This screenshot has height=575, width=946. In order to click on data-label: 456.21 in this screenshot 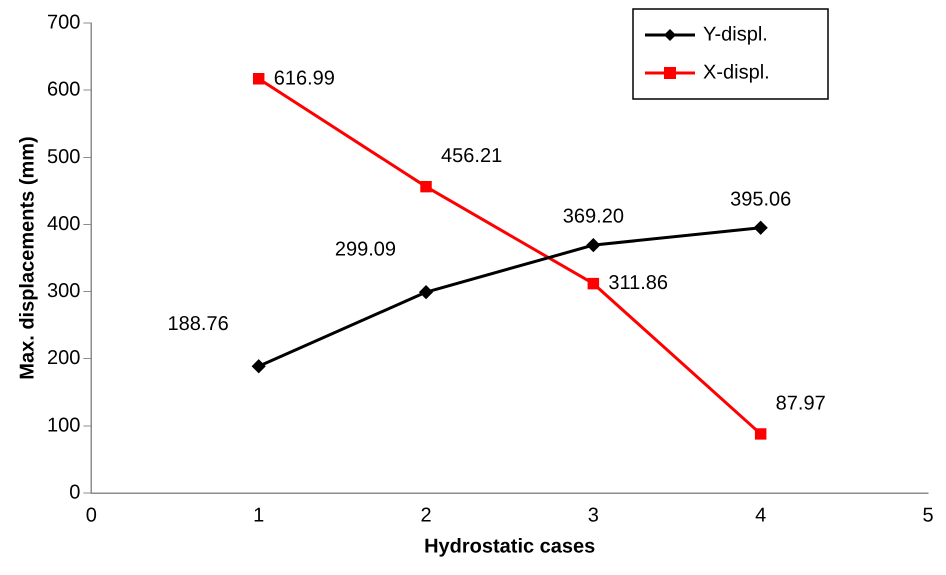, I will do `click(471, 156)`.